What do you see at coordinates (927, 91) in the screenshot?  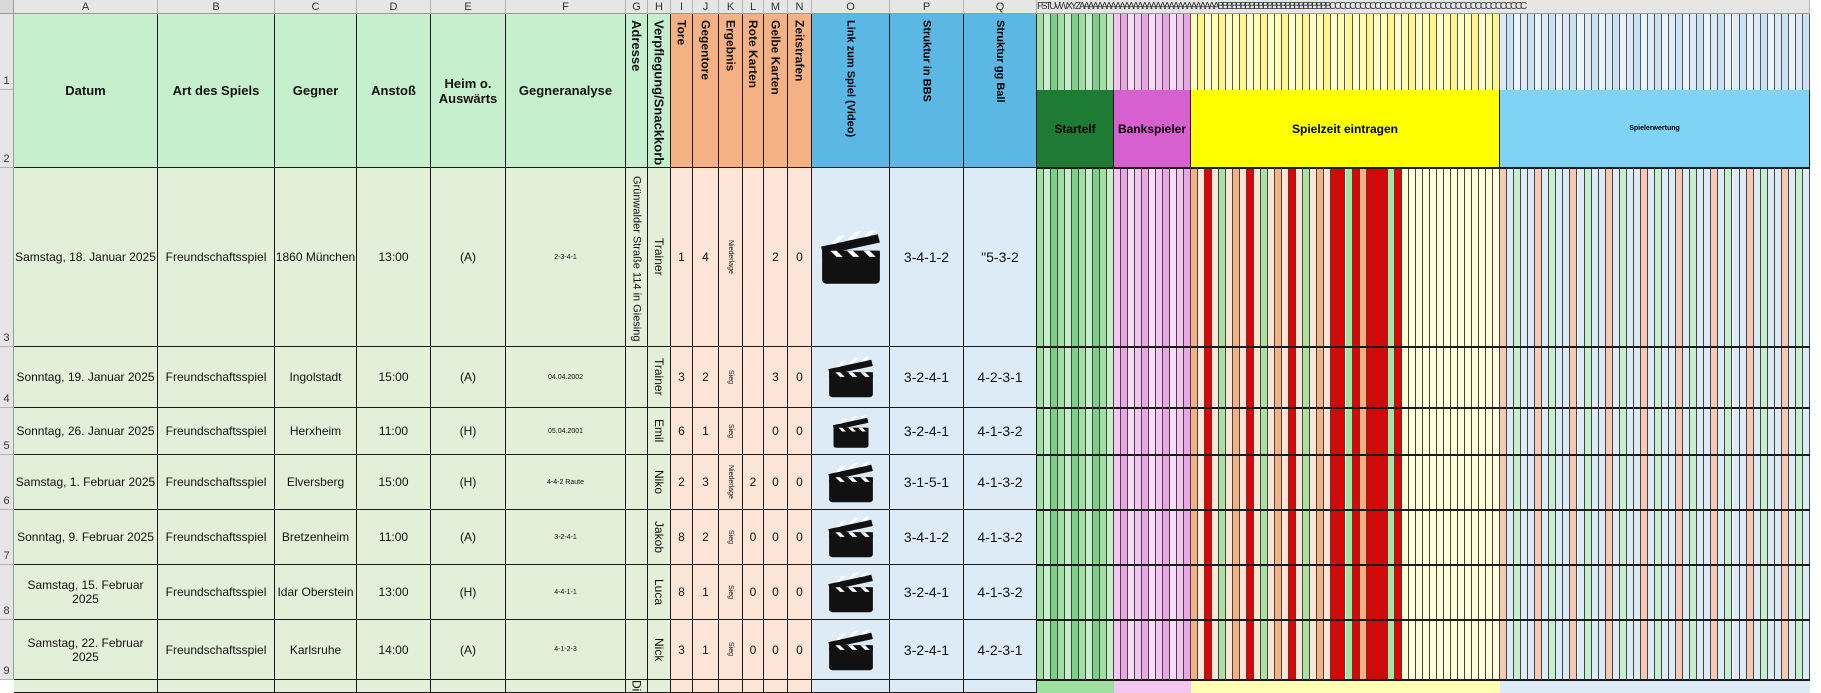 I see `header-struktur-bbs: Struktur in BBS` at bounding box center [927, 91].